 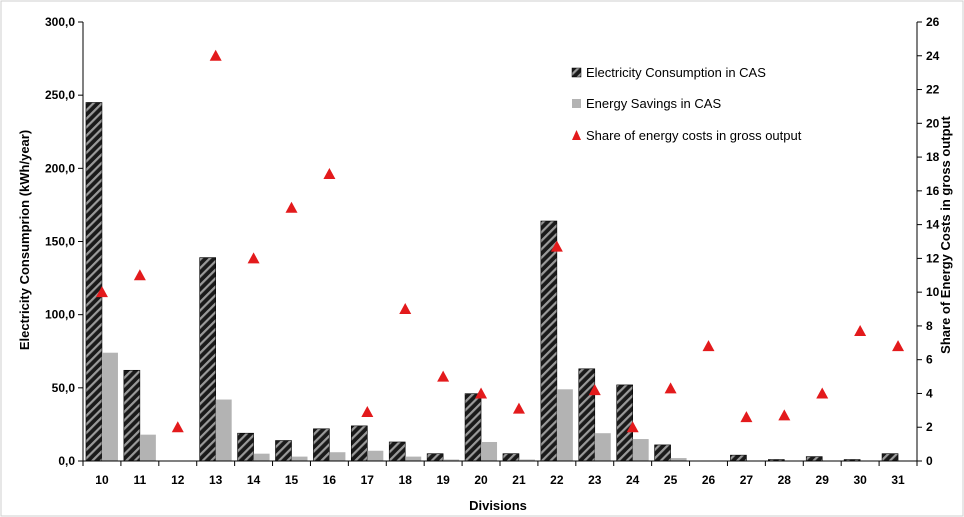 I want to click on legend-label-electricity-consumption: Electricity Consumption in CAS, so click(x=676, y=72).